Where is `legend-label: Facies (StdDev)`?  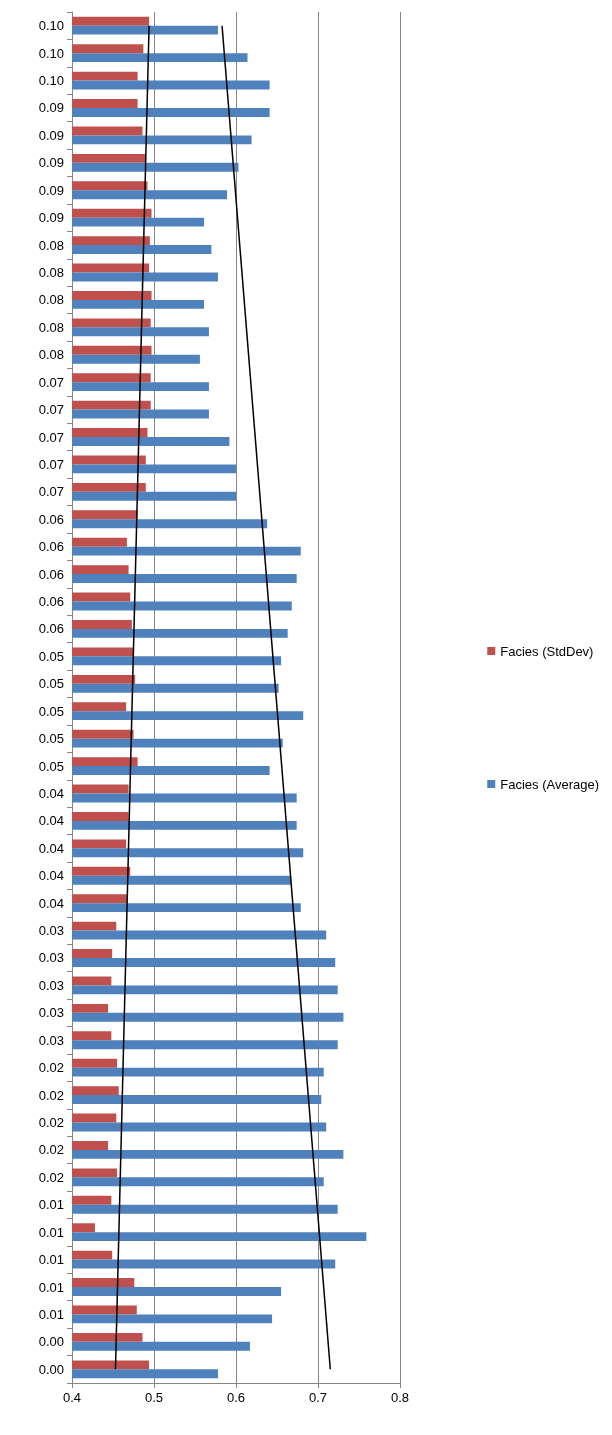 legend-label: Facies (StdDev) is located at coordinates (547, 651).